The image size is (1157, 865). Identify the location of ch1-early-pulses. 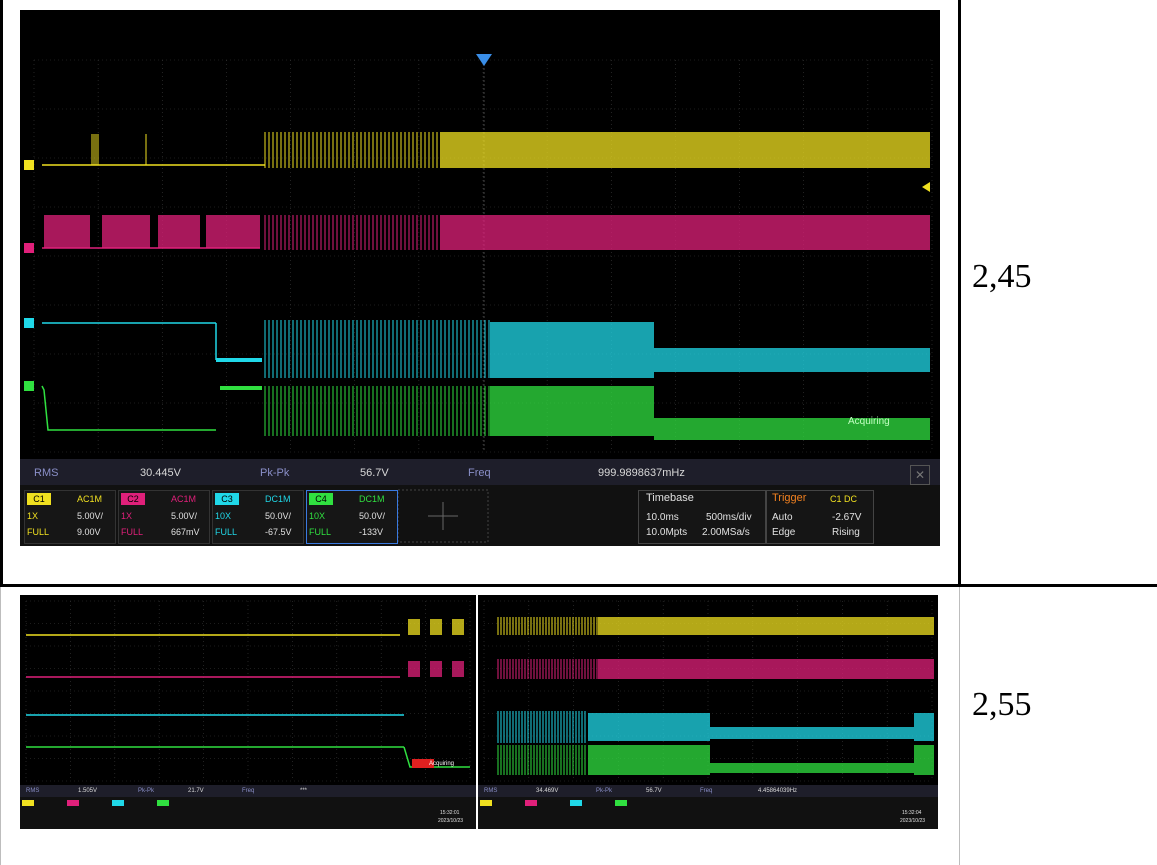
(95, 149).